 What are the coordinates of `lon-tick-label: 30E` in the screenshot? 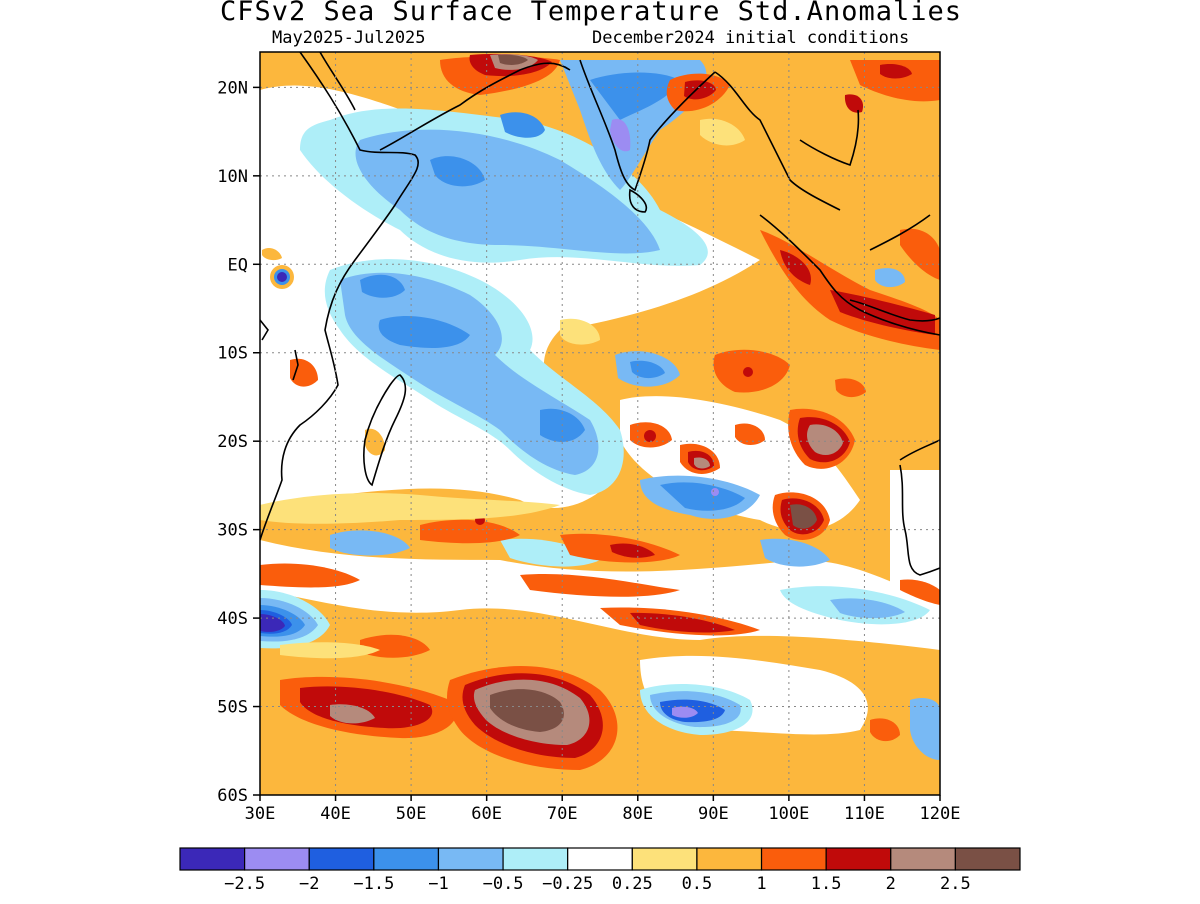 It's located at (260, 814).